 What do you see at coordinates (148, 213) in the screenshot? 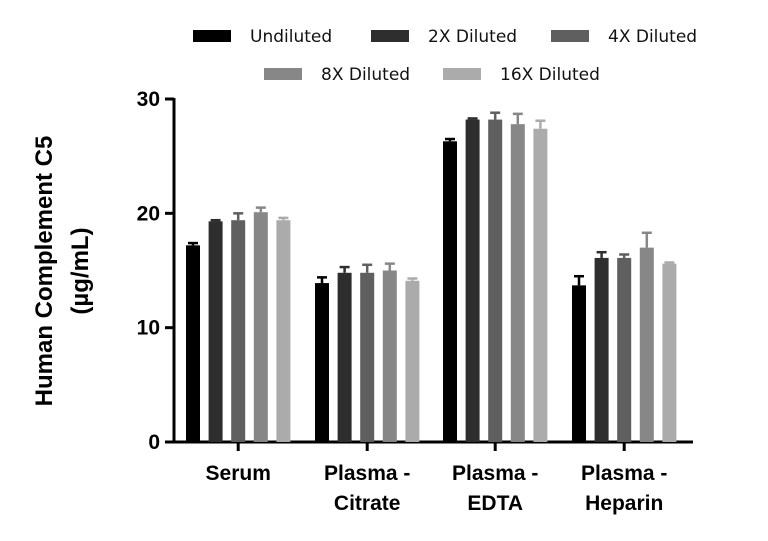
I see `y-tick-label: 20` at bounding box center [148, 213].